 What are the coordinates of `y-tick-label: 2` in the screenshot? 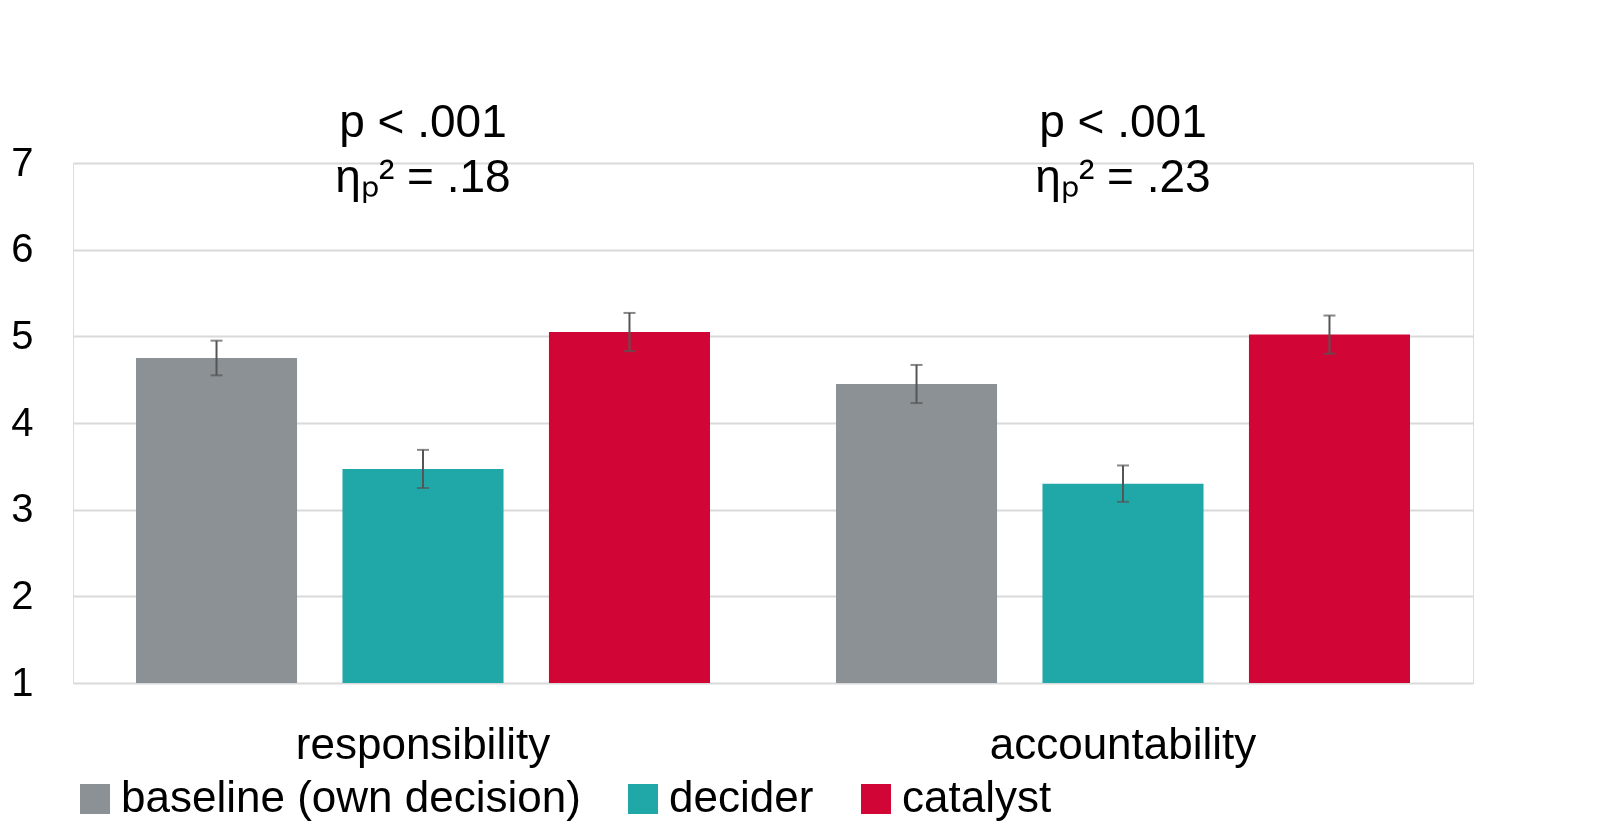 It's located at (22, 594).